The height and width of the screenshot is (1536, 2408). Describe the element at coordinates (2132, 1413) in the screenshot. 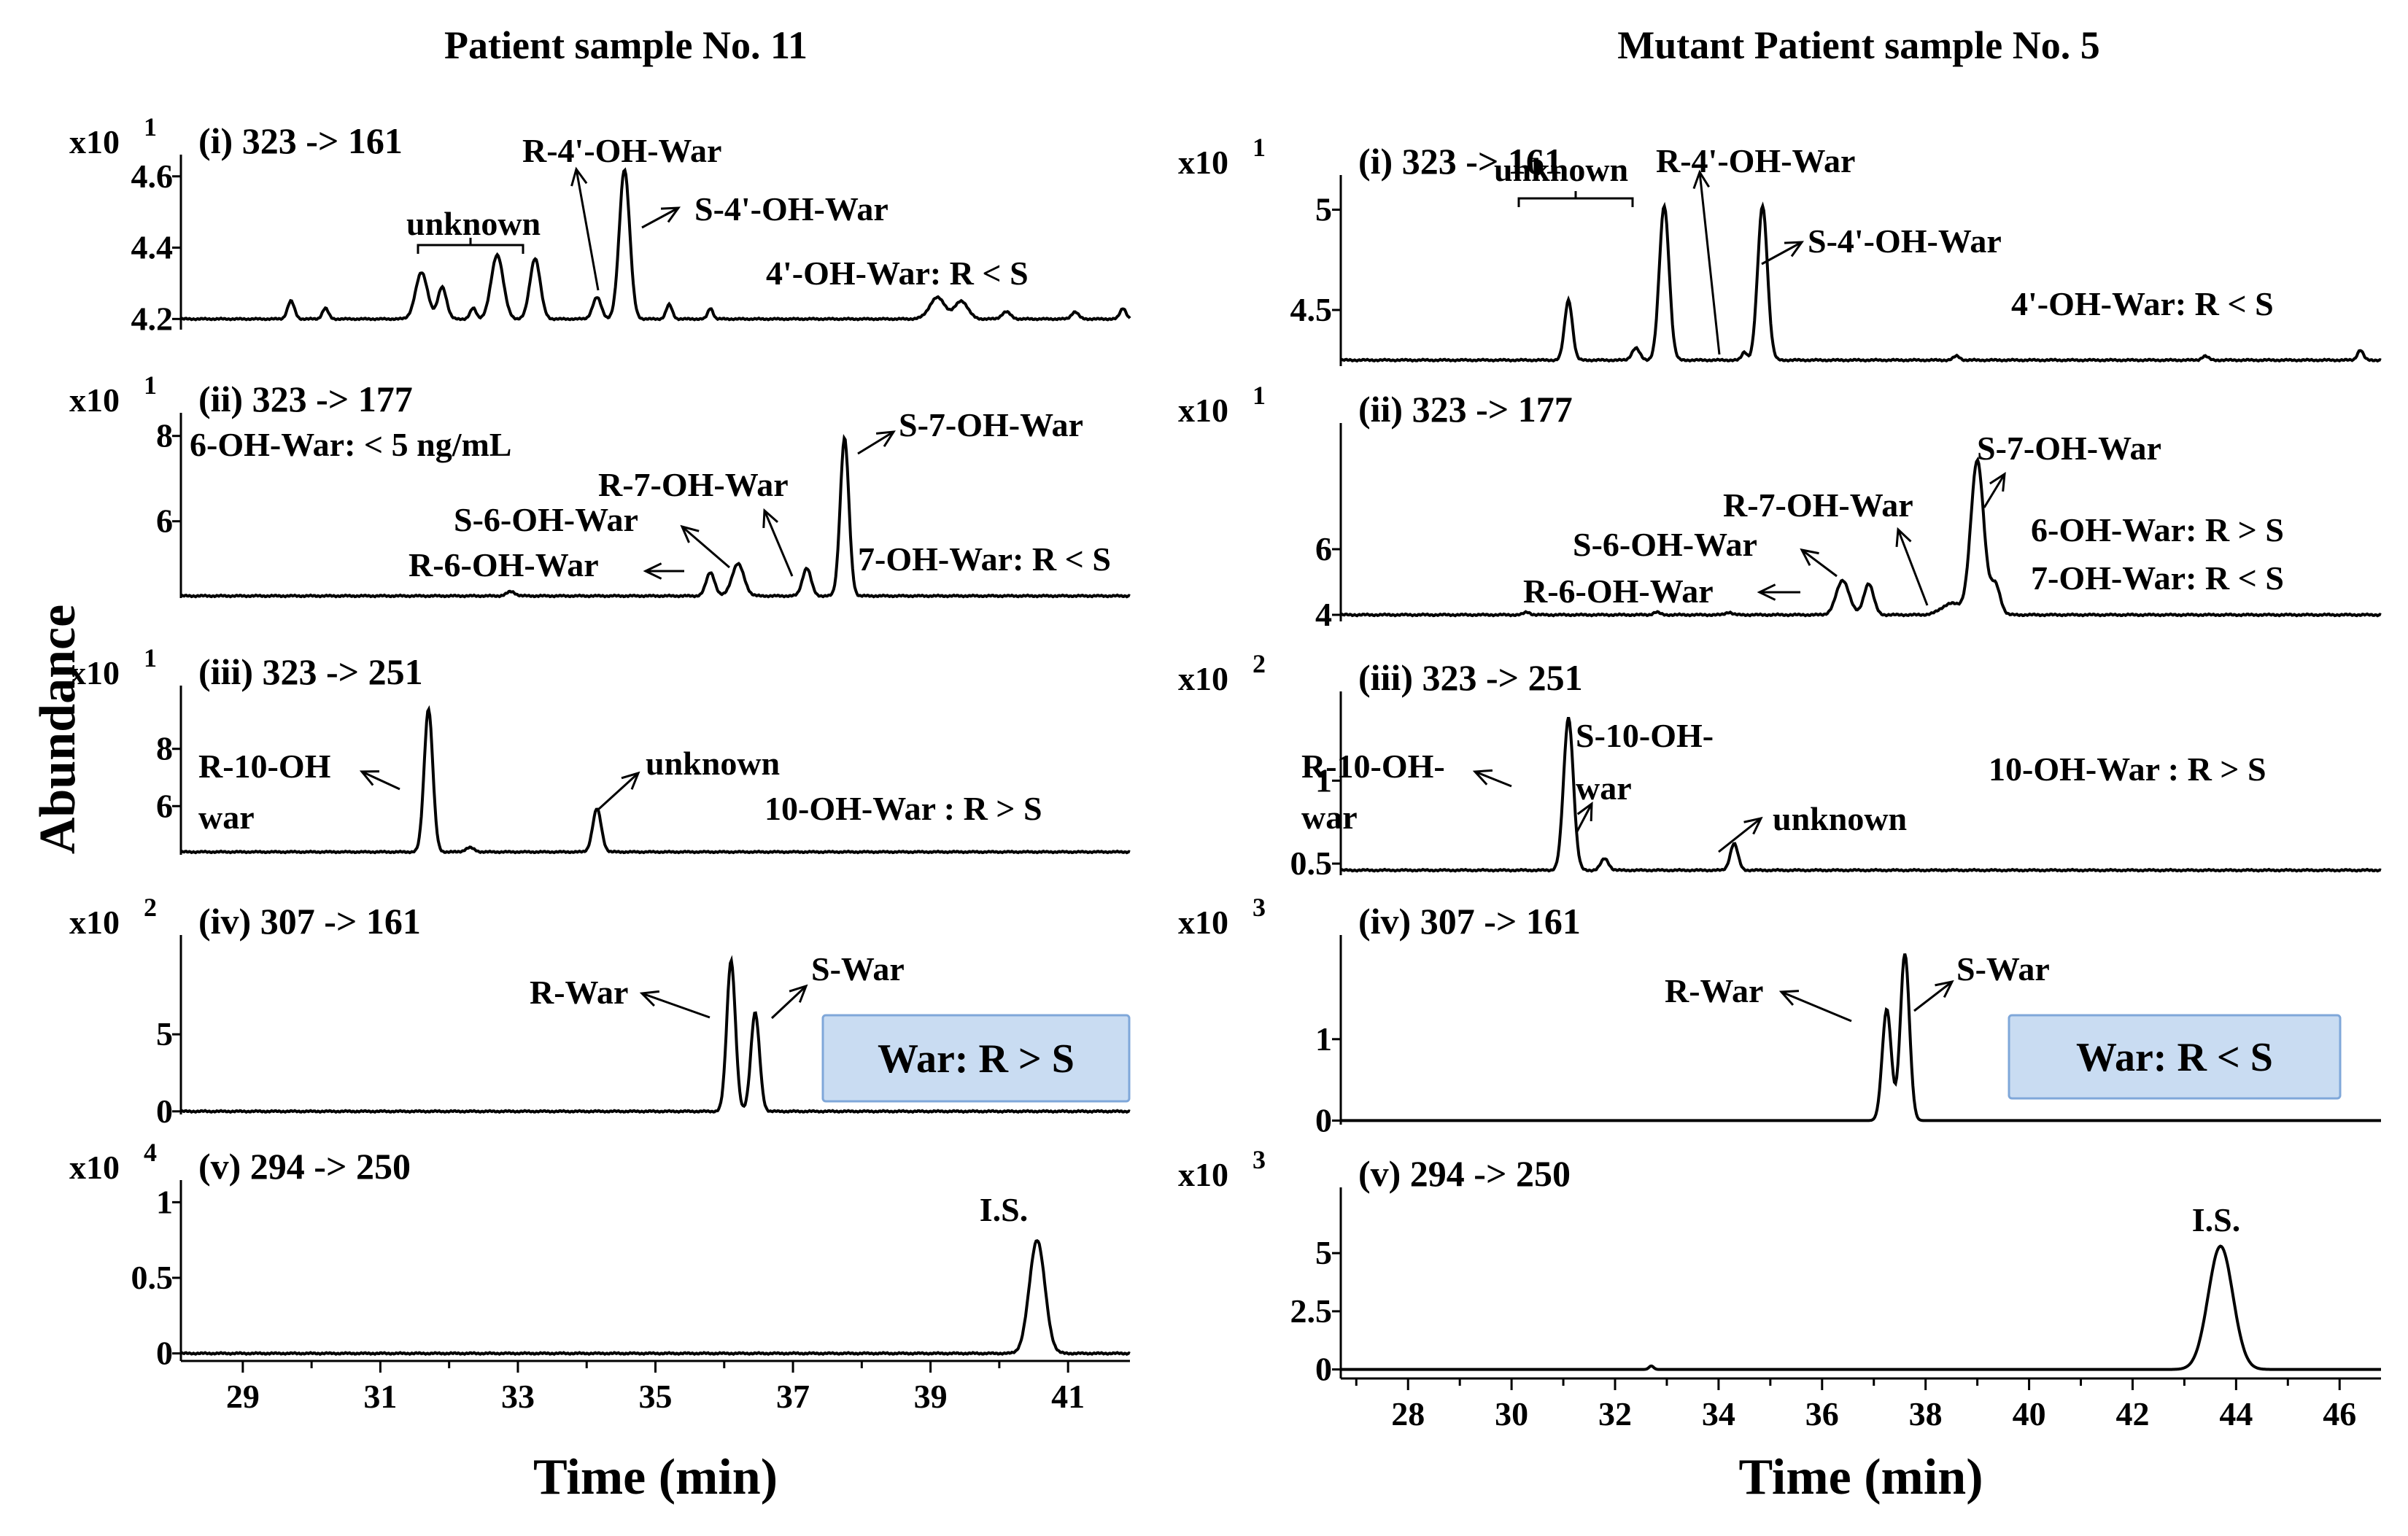

I see `x-tick-label: 42` at that location.